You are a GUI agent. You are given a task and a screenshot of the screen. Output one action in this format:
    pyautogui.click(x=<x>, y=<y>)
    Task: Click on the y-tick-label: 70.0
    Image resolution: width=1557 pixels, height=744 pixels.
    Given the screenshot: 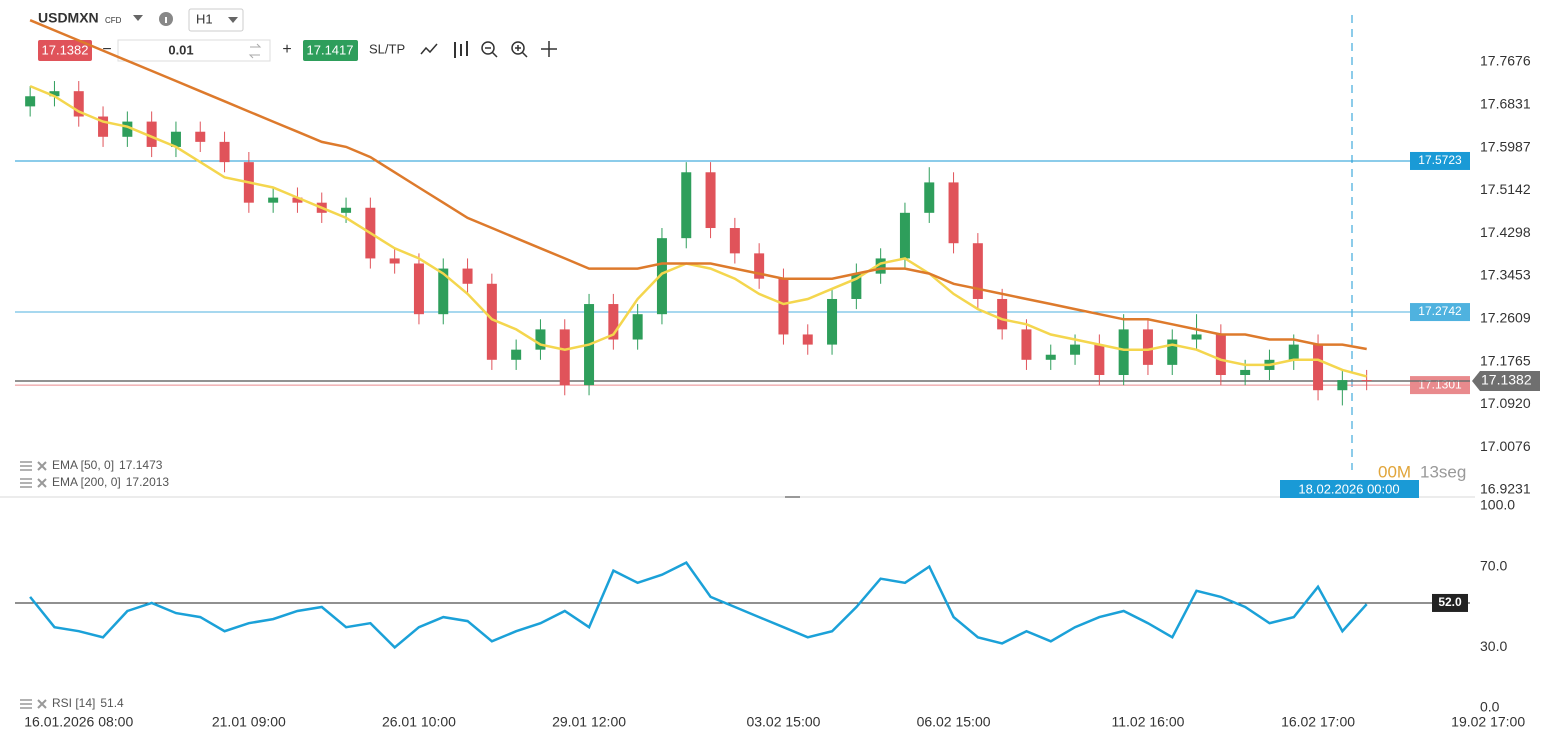 What is the action you would take?
    pyautogui.click(x=1493, y=565)
    